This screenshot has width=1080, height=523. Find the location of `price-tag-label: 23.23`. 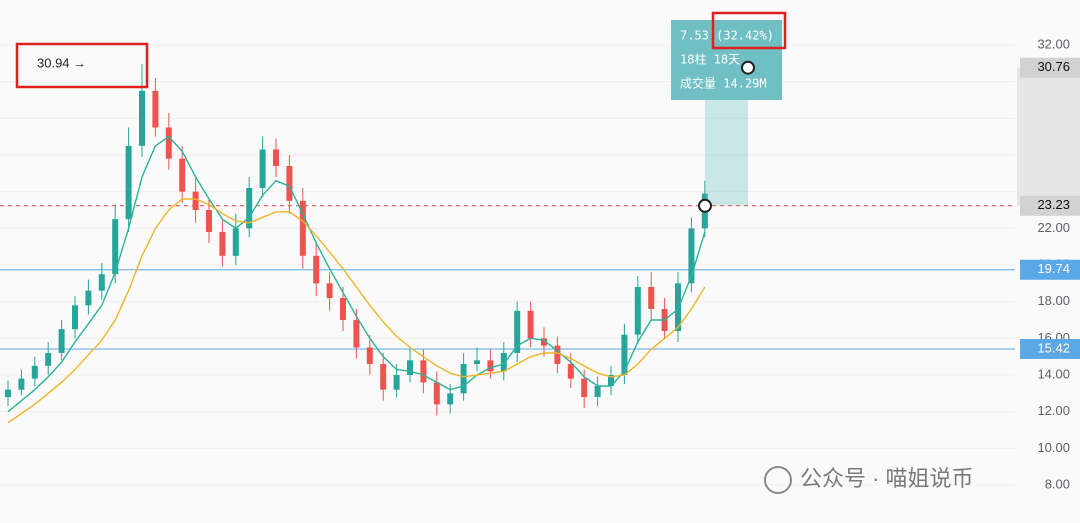

price-tag-label: 23.23 is located at coordinates (1053, 204).